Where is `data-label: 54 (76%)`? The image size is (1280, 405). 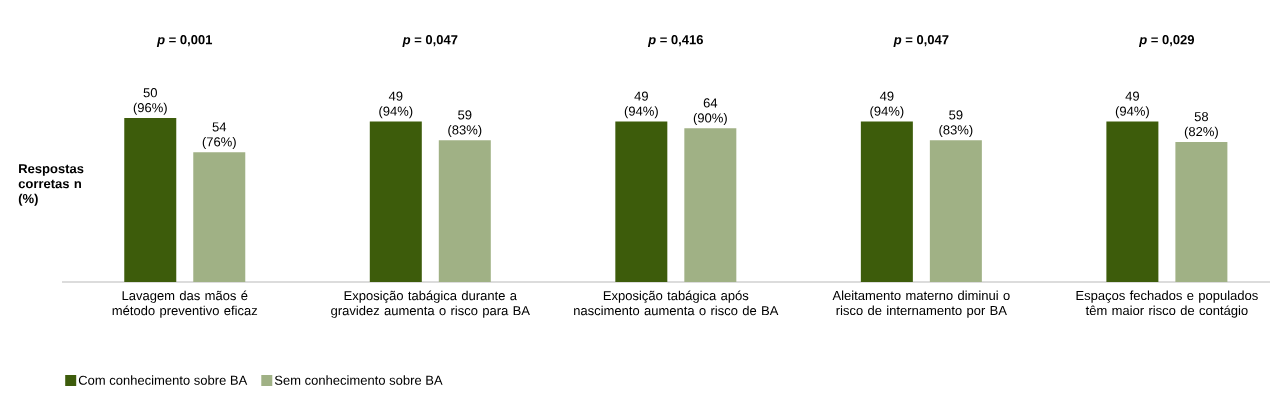
data-label: 54 (76%) is located at coordinates (219, 136).